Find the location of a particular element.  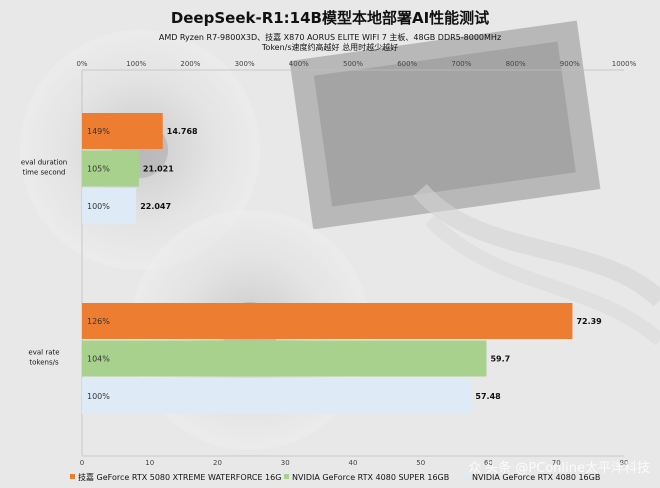

top-axis-tick-label: 800% is located at coordinates (516, 64).